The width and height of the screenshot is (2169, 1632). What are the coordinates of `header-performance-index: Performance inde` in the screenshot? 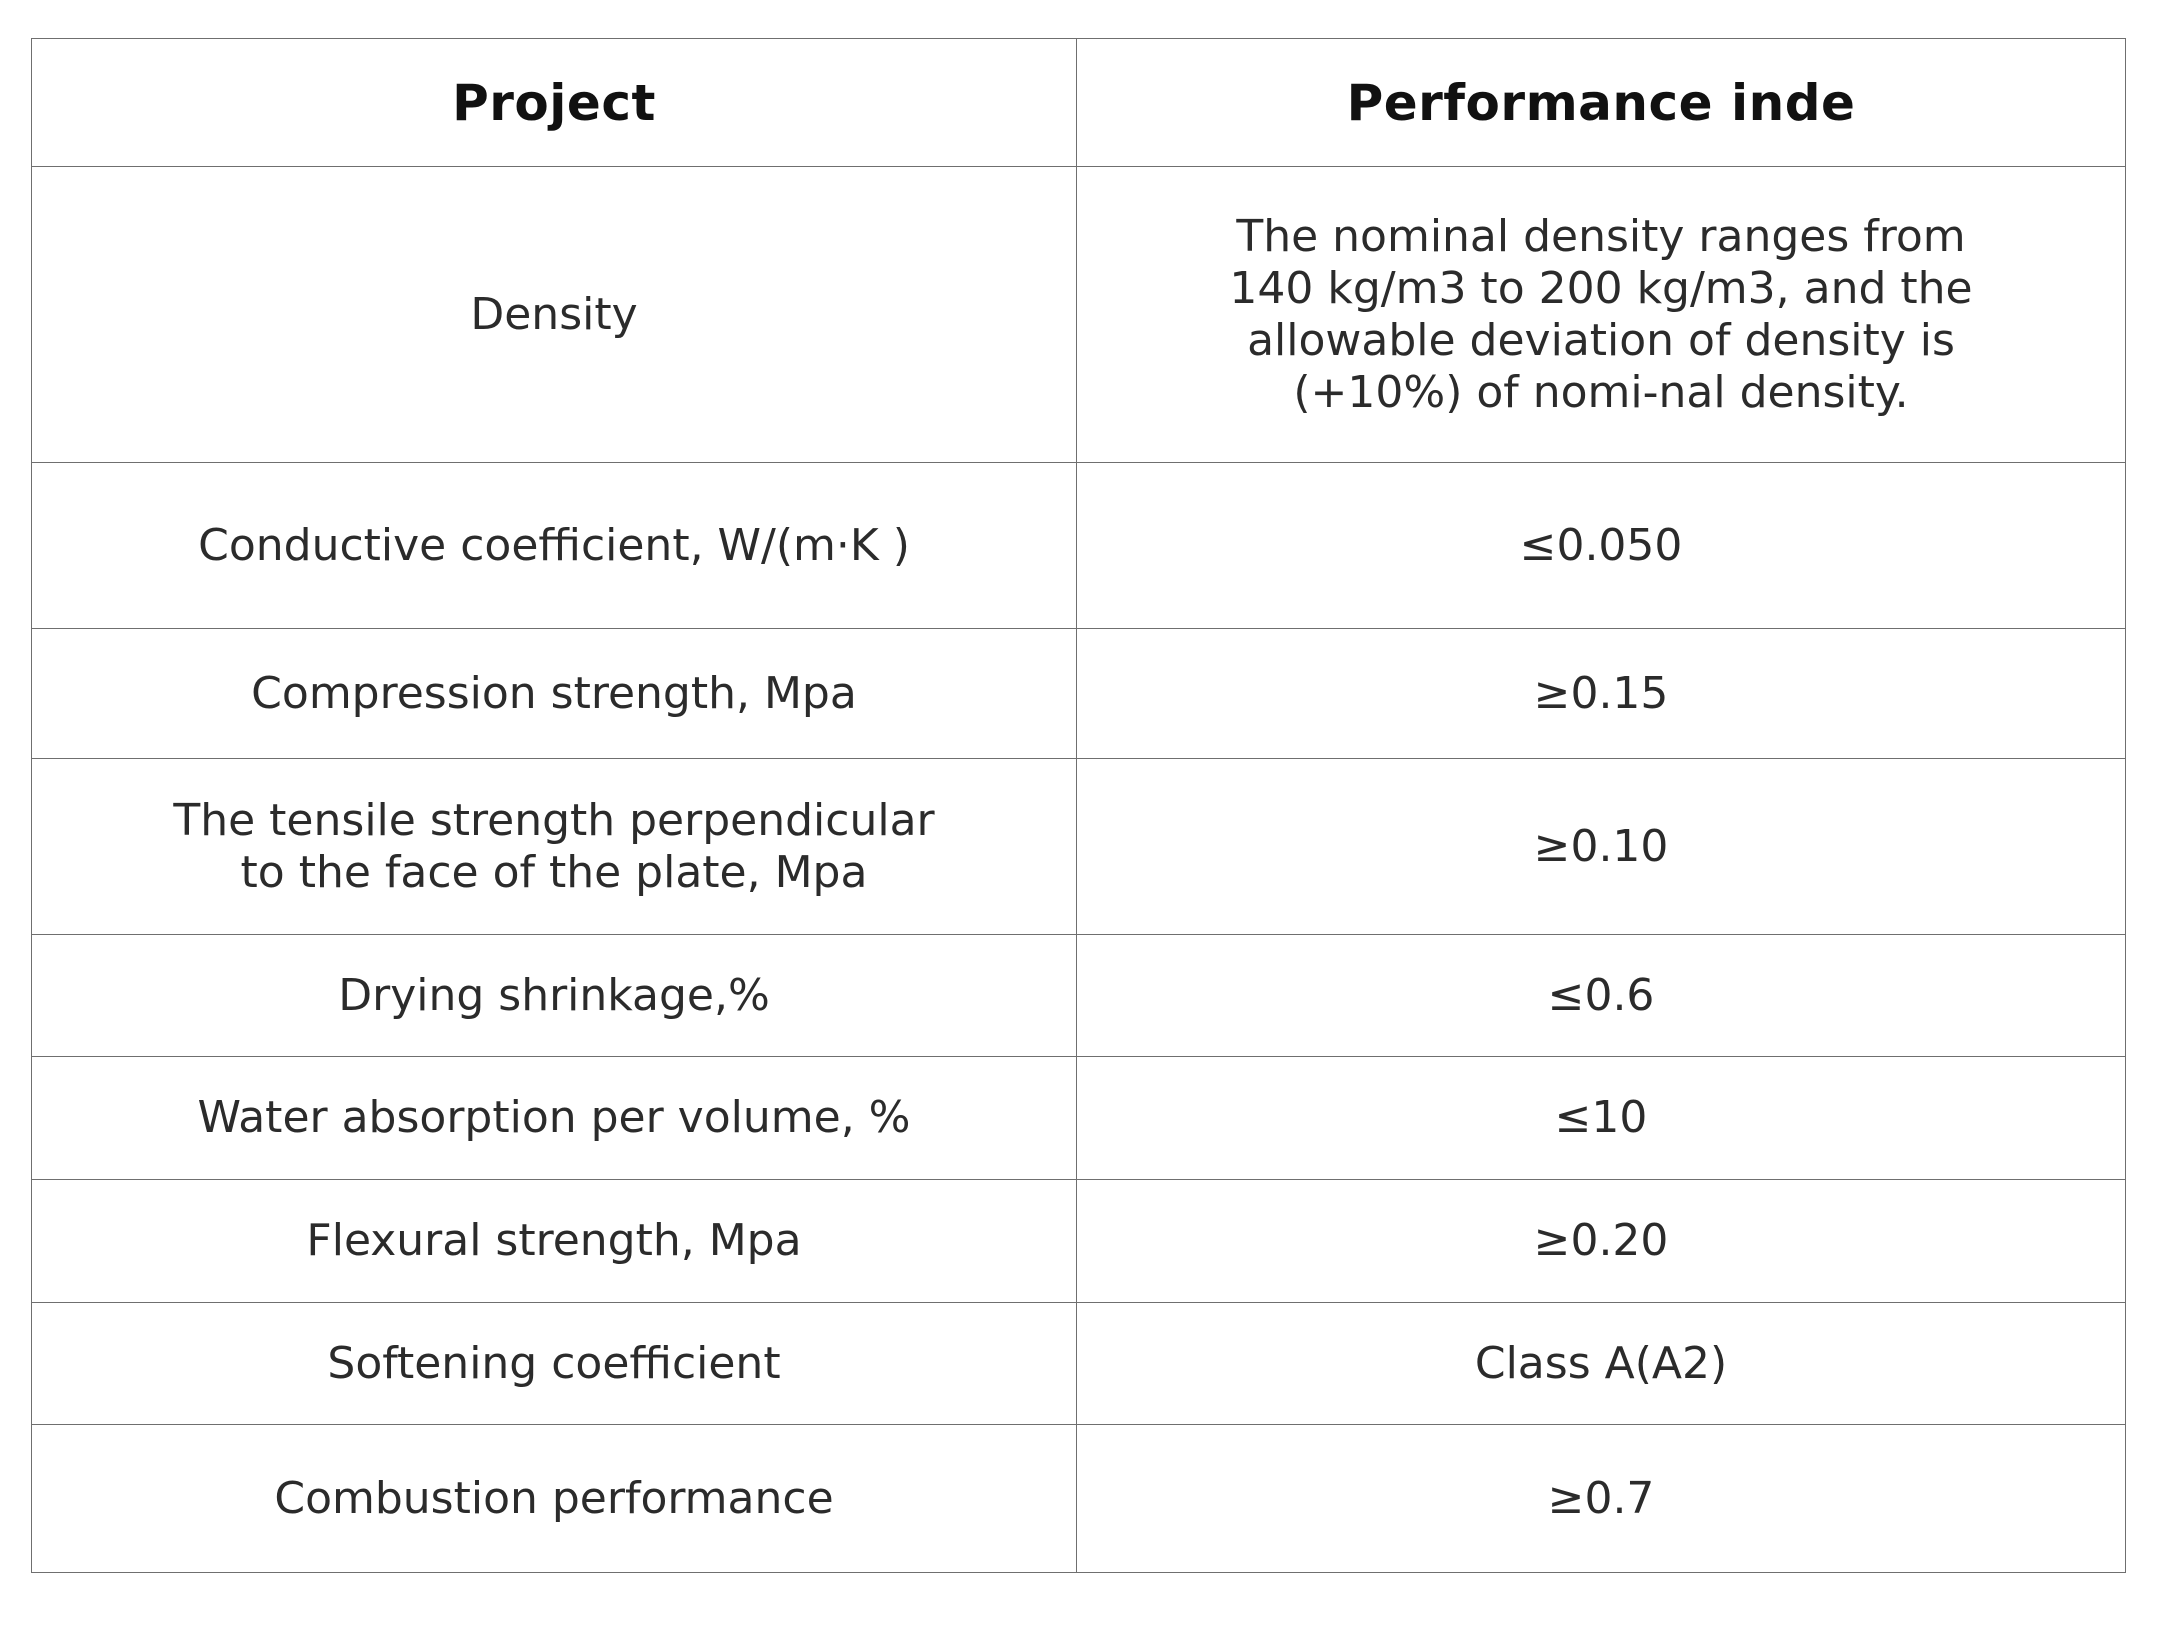 It's located at (1601, 102).